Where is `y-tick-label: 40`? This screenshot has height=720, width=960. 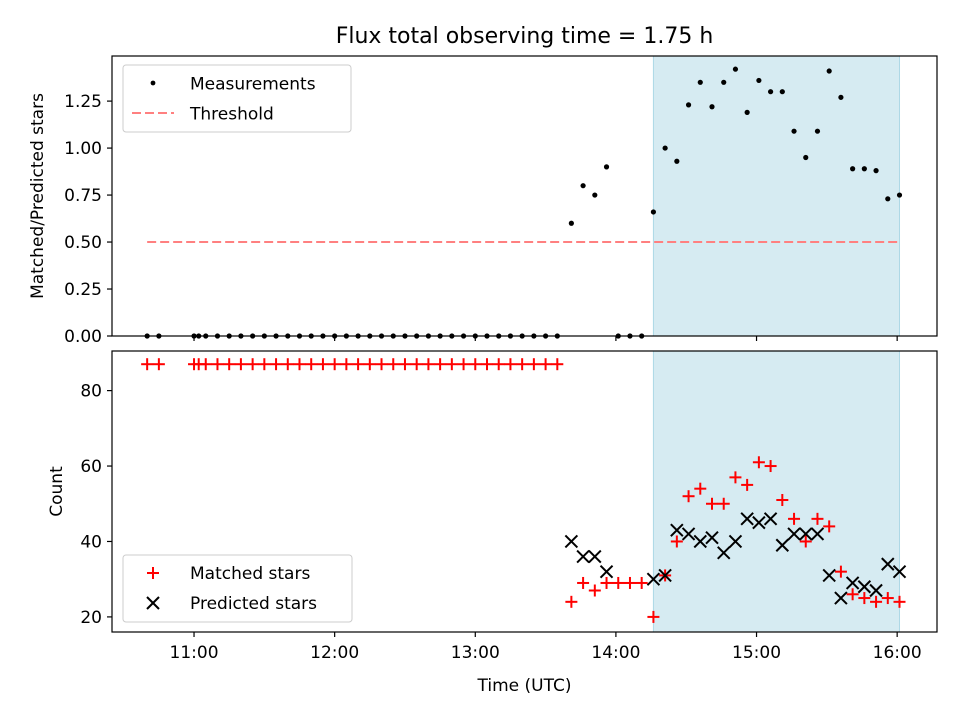 y-tick-label: 40 is located at coordinates (91, 542).